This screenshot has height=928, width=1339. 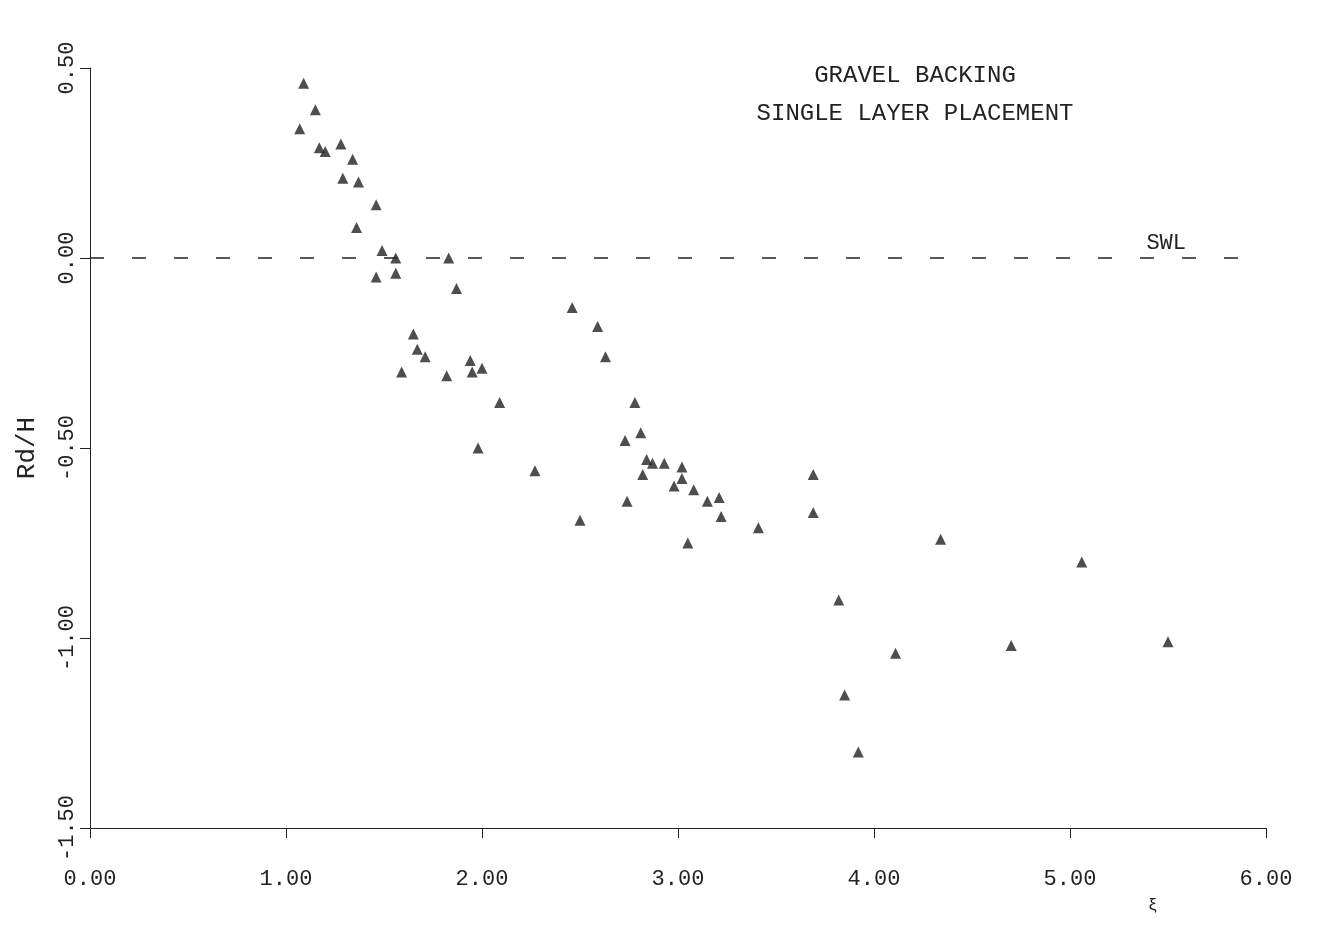 I want to click on x-tick-label: 4.00, so click(x=874, y=879).